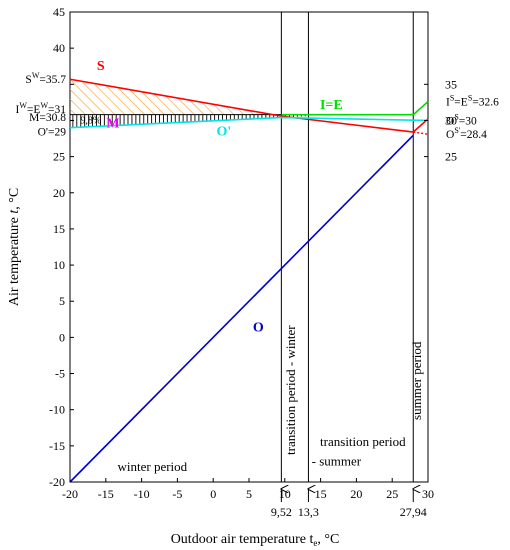 The width and height of the screenshot is (510, 550). I want to click on left-value-label: SW=35.7, so click(45, 78).